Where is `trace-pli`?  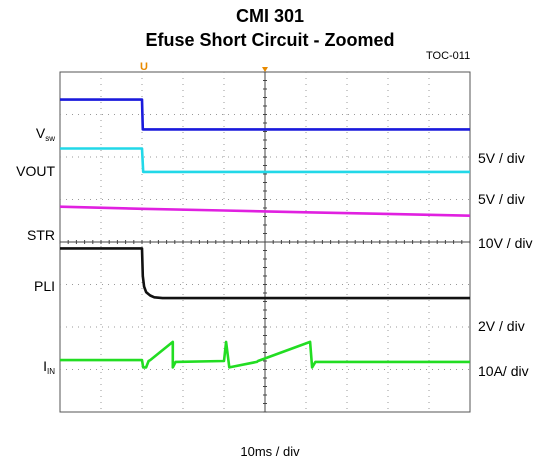
trace-pli is located at coordinates (265, 273).